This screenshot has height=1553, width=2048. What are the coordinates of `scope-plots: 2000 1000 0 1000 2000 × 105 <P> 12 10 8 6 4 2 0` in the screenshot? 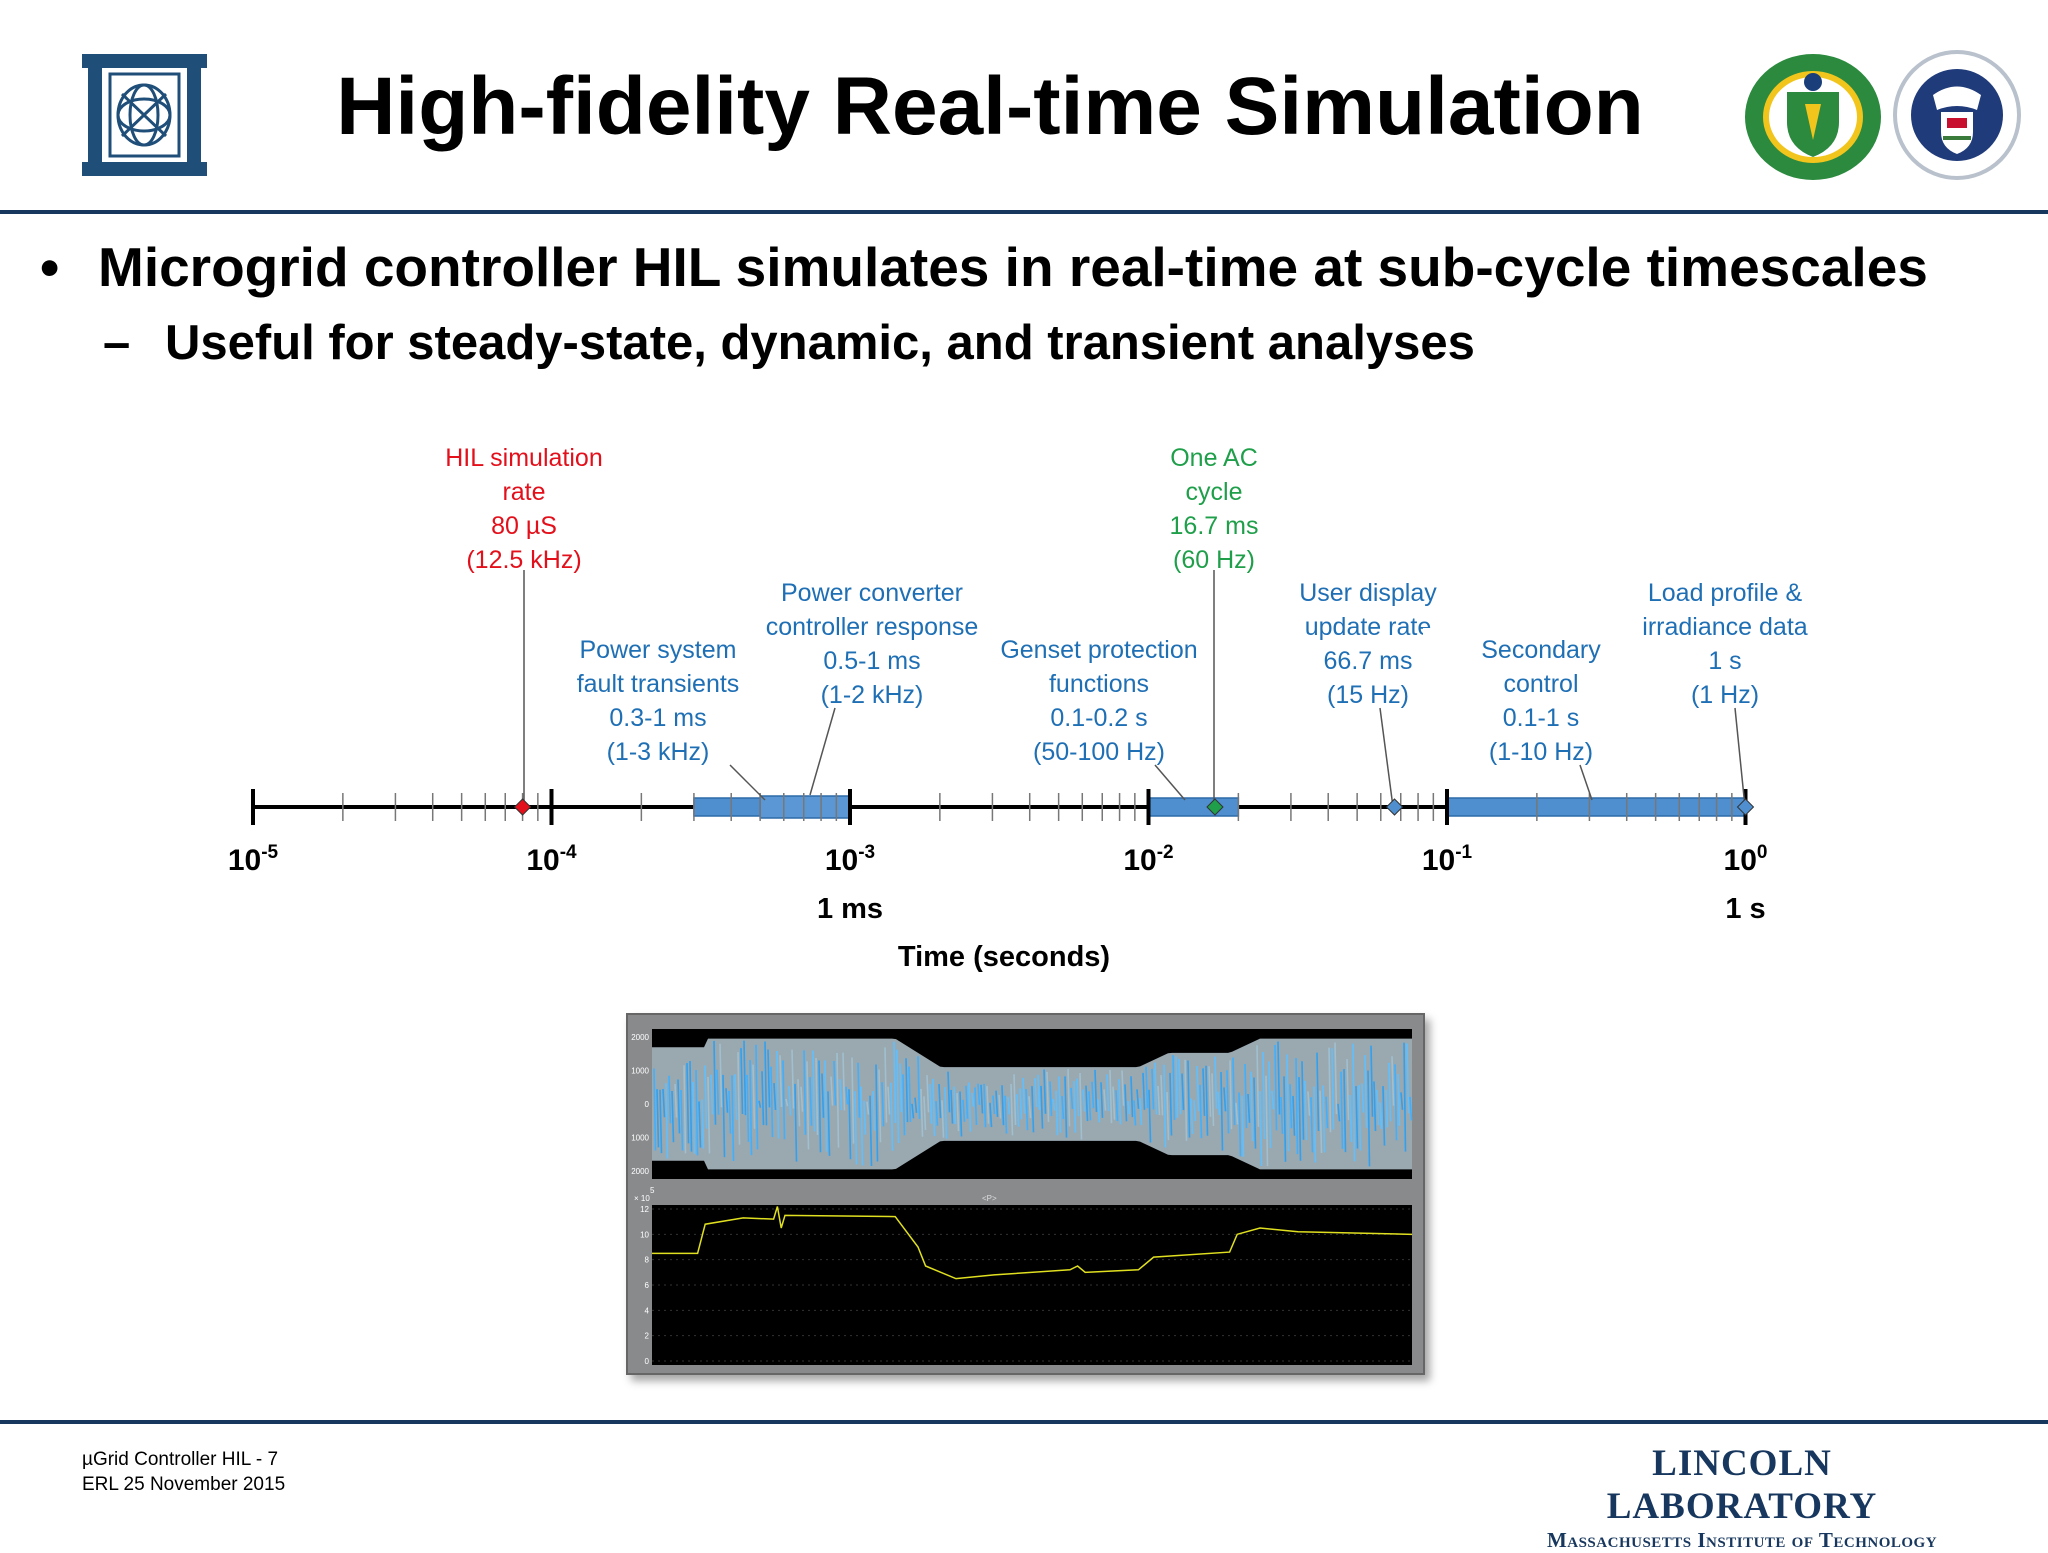 It's located at (1025, 1194).